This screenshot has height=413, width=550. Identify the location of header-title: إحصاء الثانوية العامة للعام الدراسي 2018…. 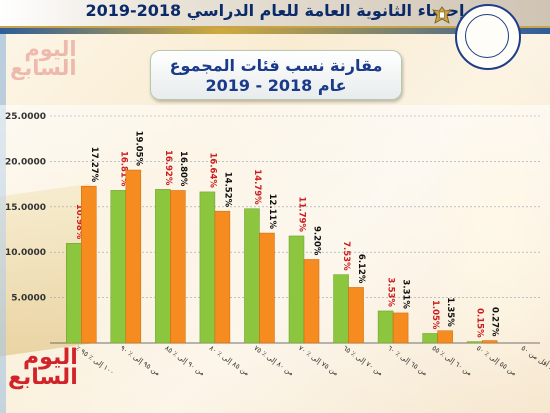
(275, 10).